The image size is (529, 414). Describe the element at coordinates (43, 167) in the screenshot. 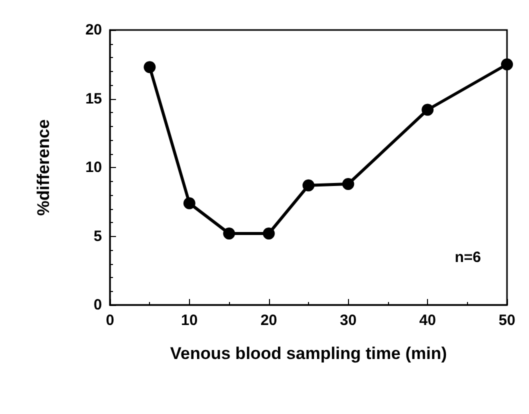

I see `y-axis-title: %difference` at that location.